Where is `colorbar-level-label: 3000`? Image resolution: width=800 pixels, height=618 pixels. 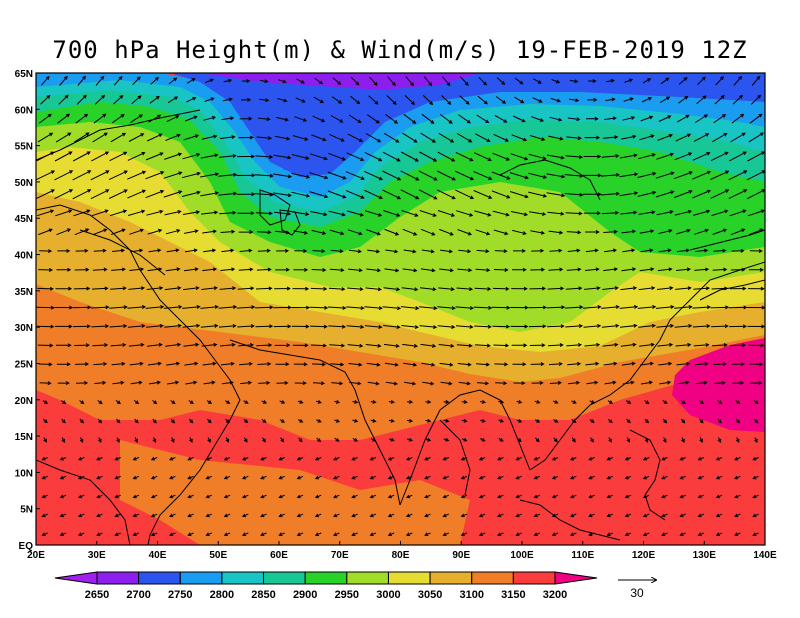 colorbar-level-label: 3000 is located at coordinates (388, 595).